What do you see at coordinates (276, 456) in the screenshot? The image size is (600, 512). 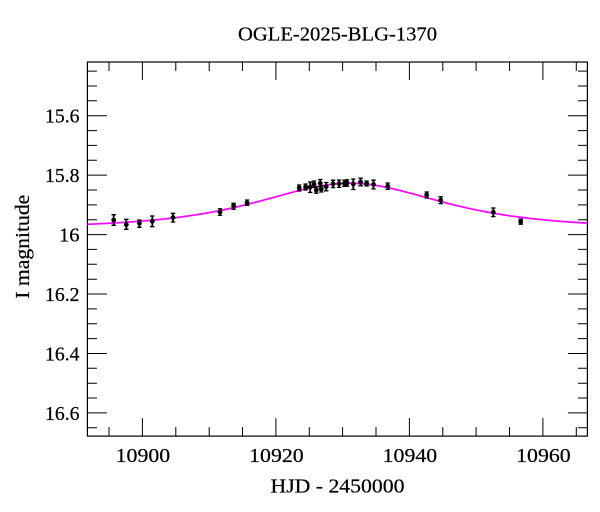 I see `svg-text: 10920` at bounding box center [276, 456].